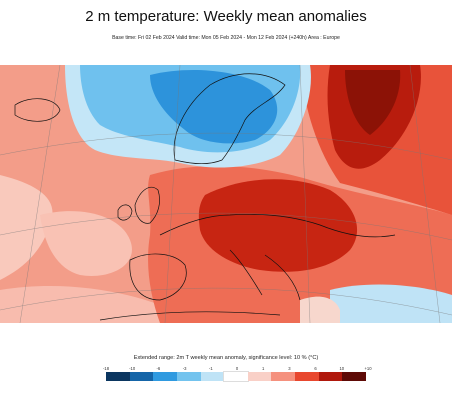 The height and width of the screenshot is (400, 452). I want to click on north-africa-coastline, so click(190, 316).